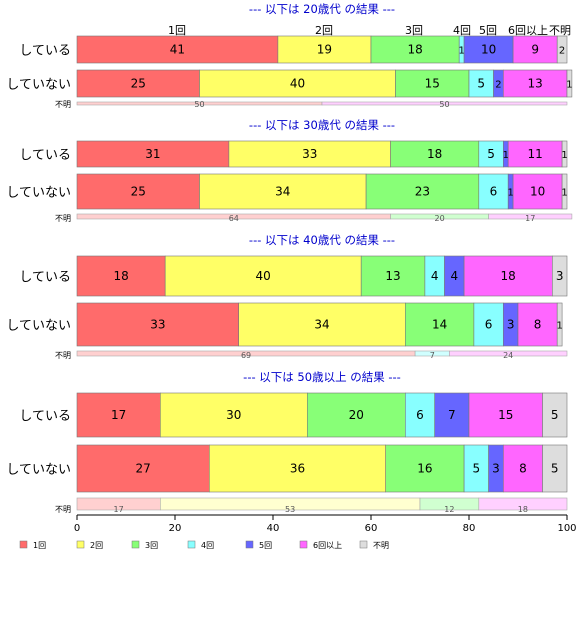  Describe the element at coordinates (207, 545) in the screenshot. I see `legend-label: 4回` at that location.